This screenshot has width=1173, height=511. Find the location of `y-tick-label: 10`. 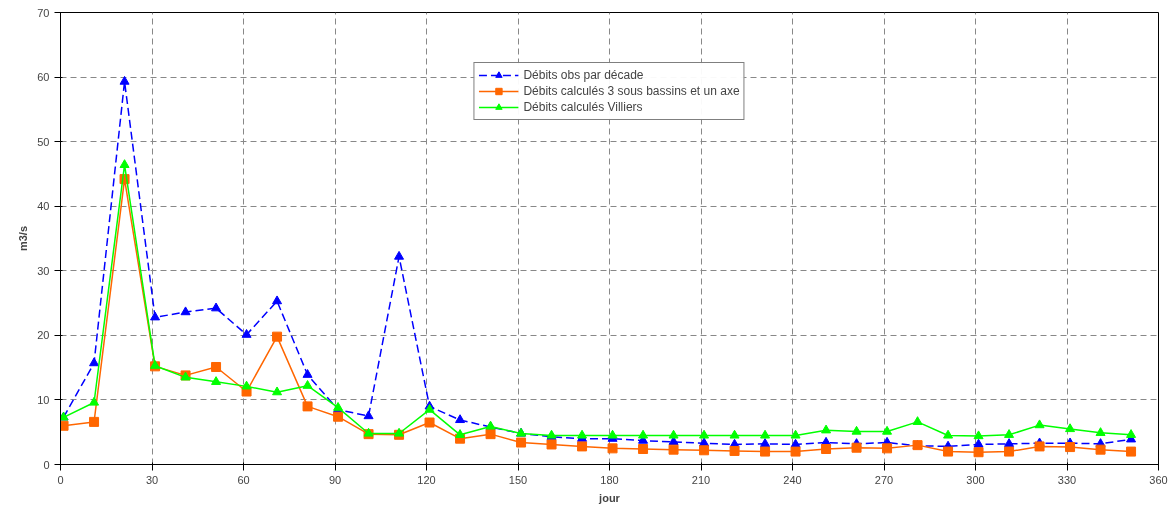

y-tick-label: 10 is located at coordinates (43, 399).